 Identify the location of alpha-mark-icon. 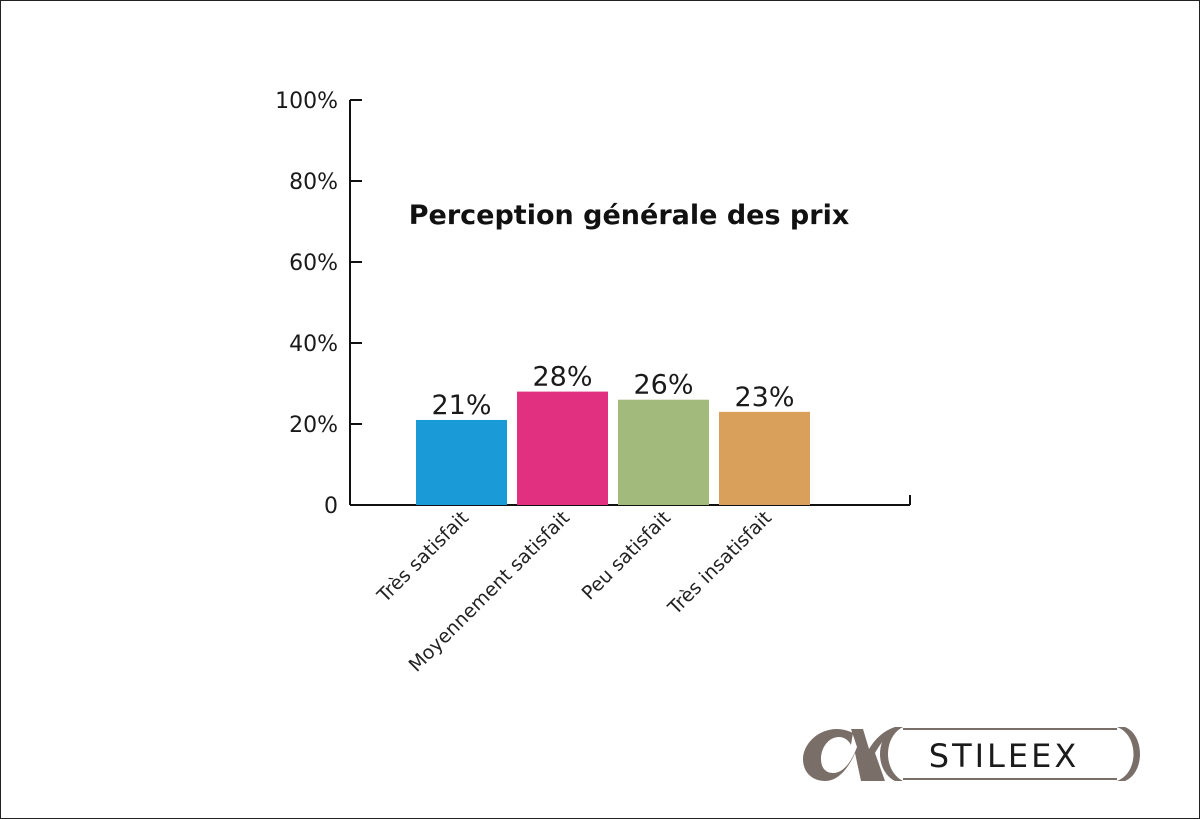
(853, 754).